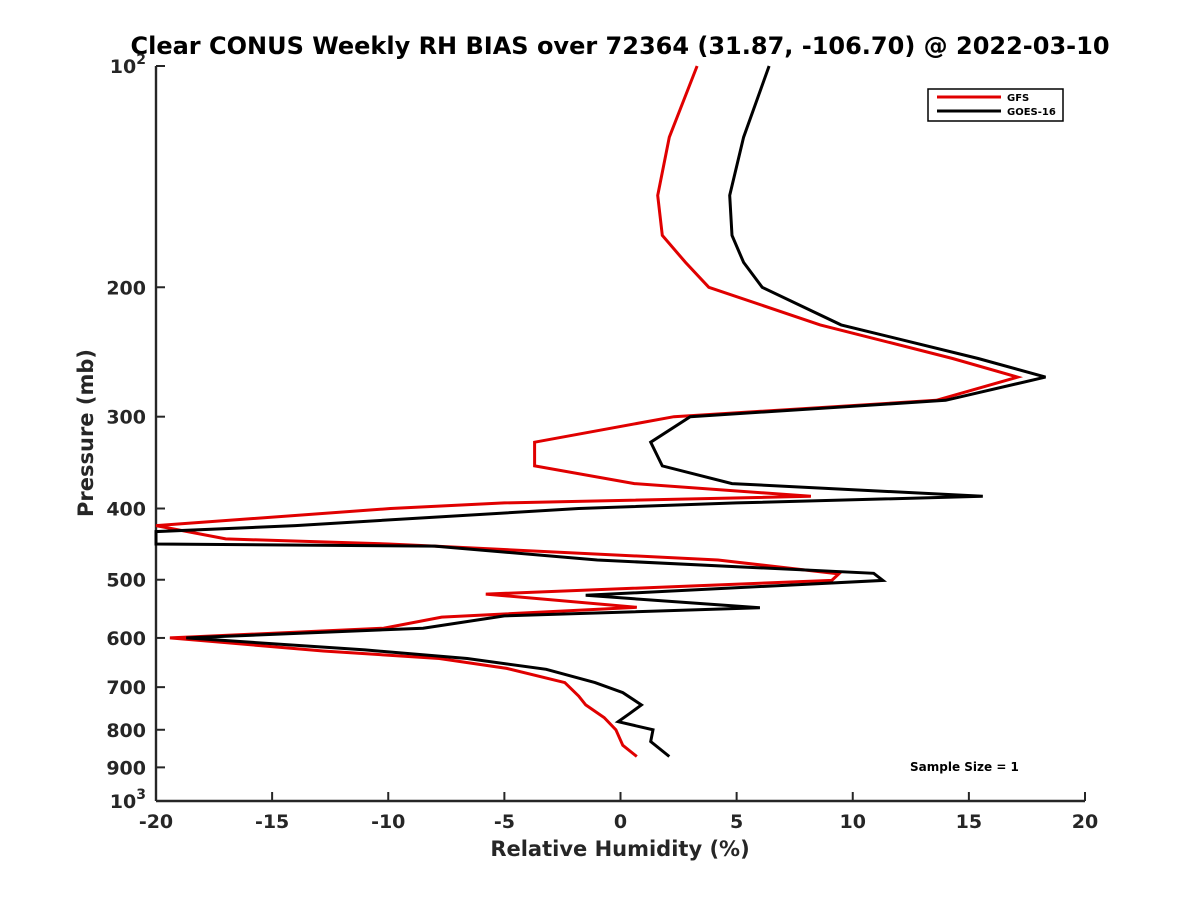 The width and height of the screenshot is (1200, 900). I want to click on x-tick-label: -15, so click(272, 822).